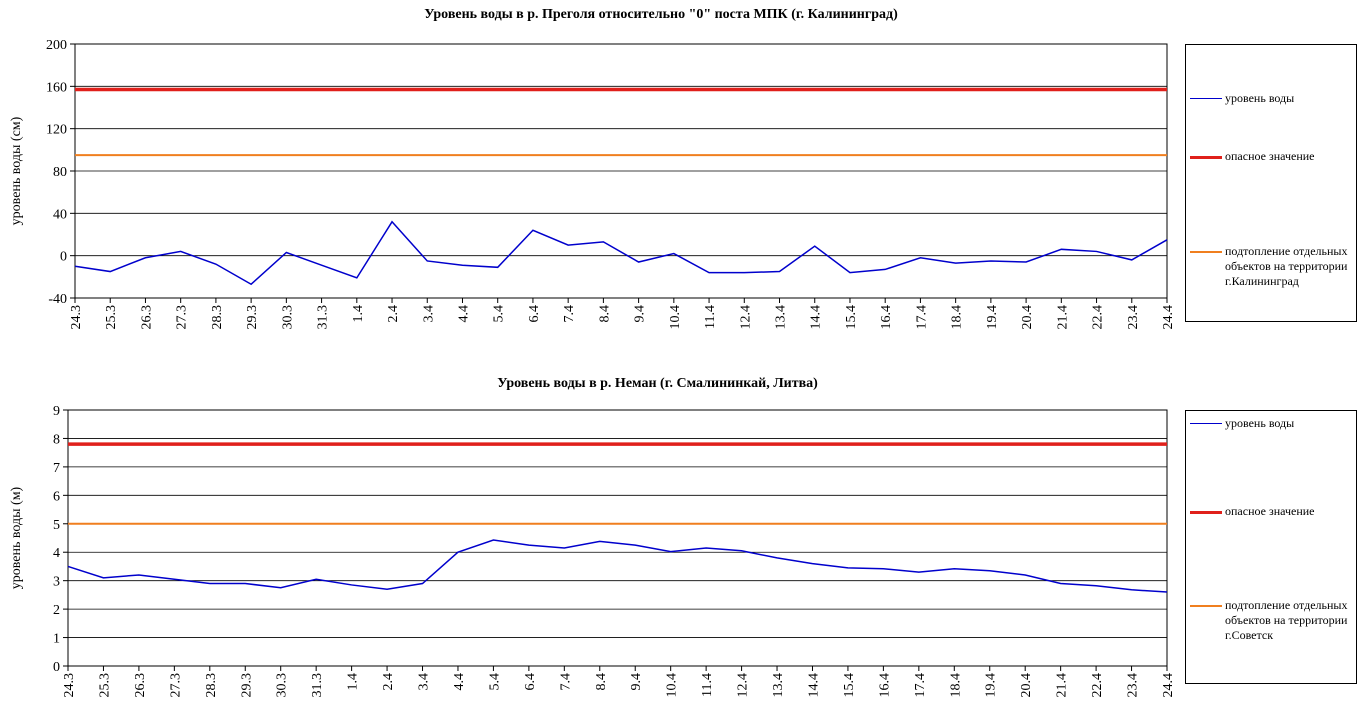  I want to click on y-tick-label: 3, so click(56, 582).